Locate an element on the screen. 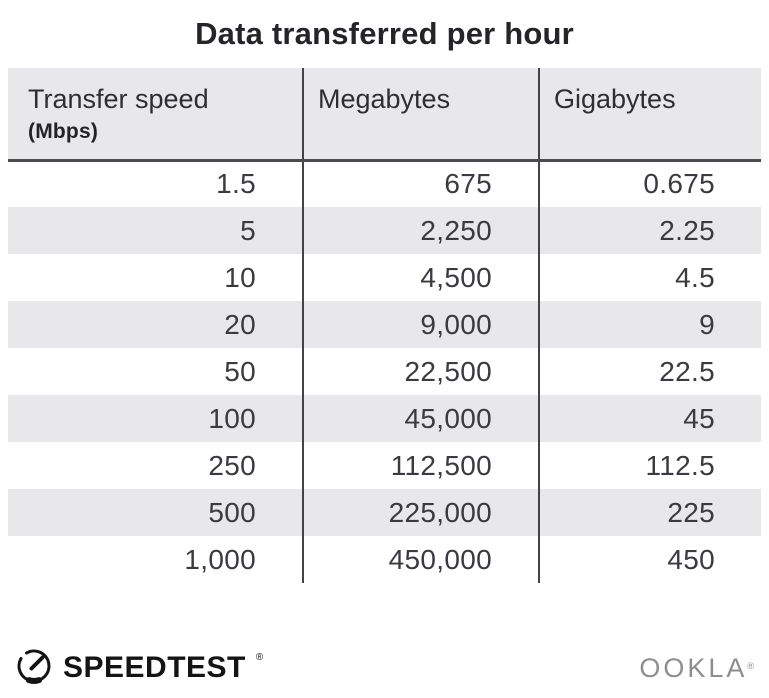 The image size is (769, 698). ookla-logo: OOKLA® is located at coordinates (698, 668).